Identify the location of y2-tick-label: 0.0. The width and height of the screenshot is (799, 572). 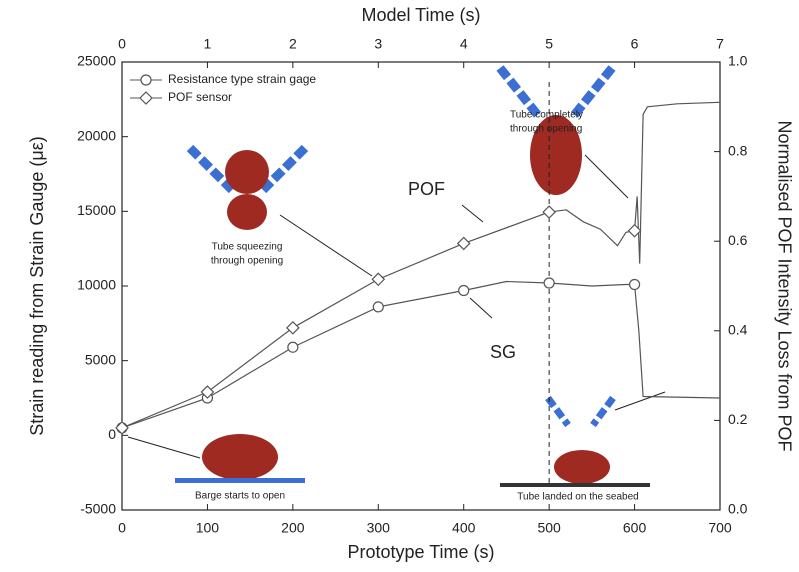
(738, 509).